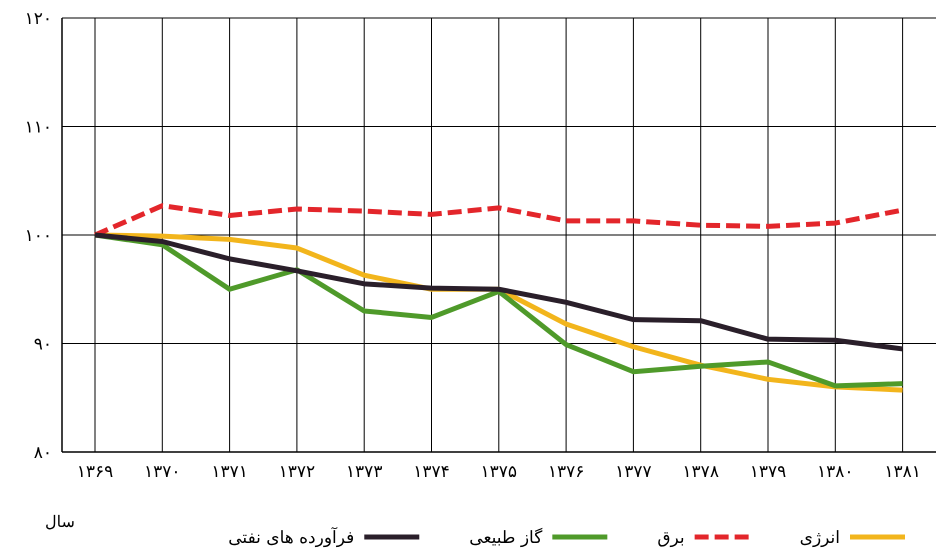  Describe the element at coordinates (835, 472) in the screenshot. I see `x-tick-label: ۱۳۸۰` at that location.